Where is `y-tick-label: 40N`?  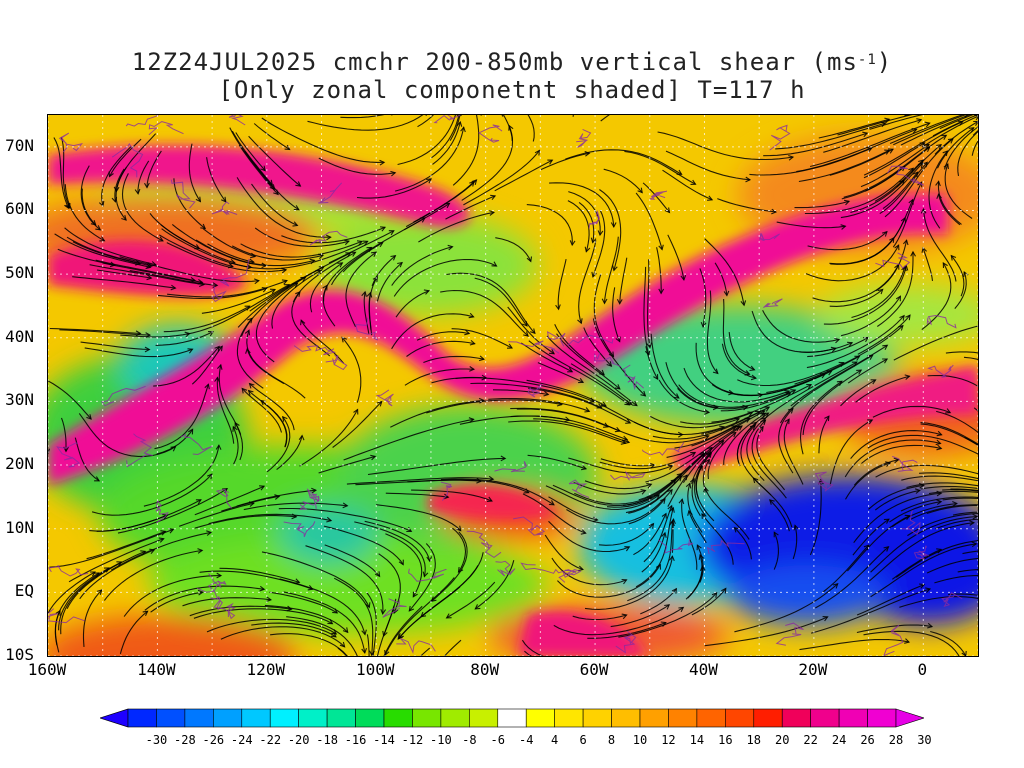
y-tick-label: 40N is located at coordinates (19, 336).